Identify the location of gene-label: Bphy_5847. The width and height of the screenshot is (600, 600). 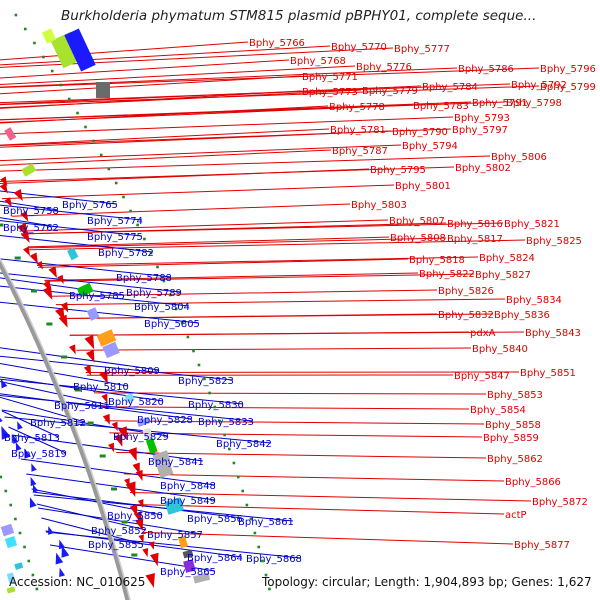
(482, 376).